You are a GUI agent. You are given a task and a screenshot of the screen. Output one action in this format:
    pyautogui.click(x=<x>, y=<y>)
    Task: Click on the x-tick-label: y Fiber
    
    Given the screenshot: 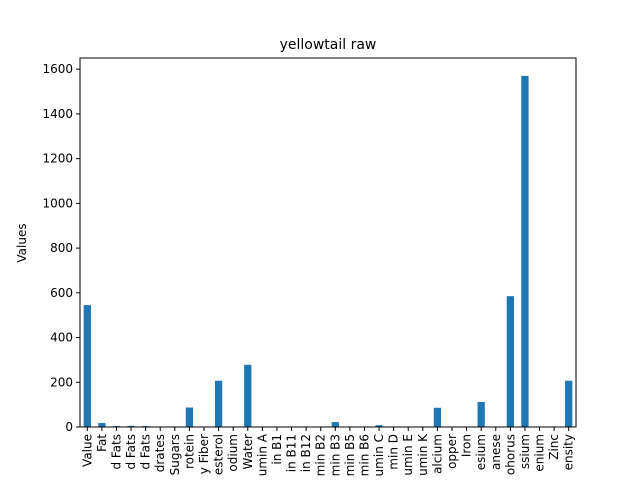 What is the action you would take?
    pyautogui.click(x=204, y=454)
    